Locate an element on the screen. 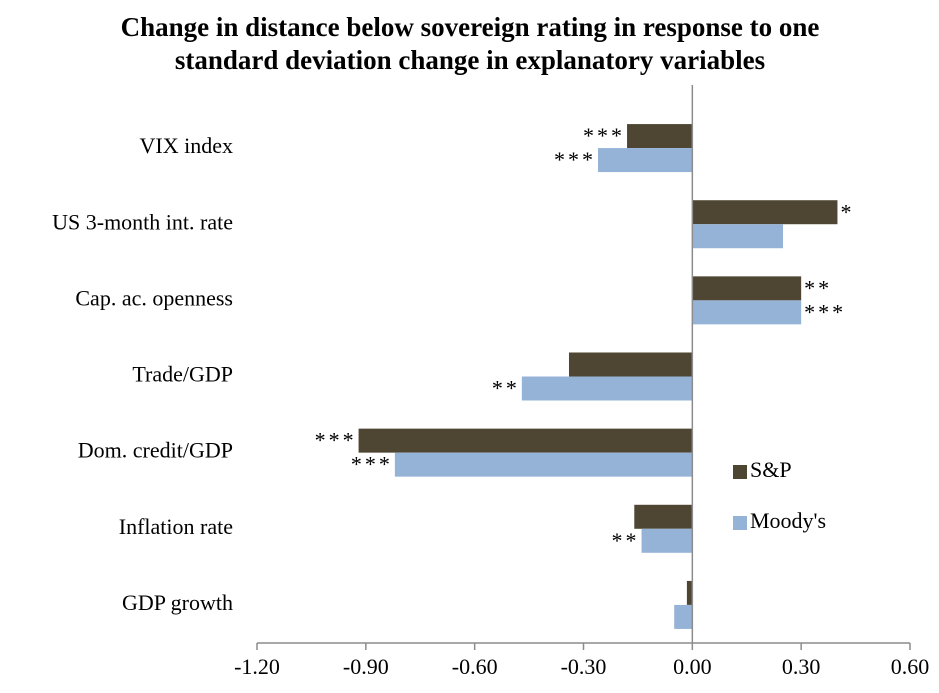 Image resolution: width=939 pixels, height=693 pixels. y-tick-label: Trade/GDP is located at coordinates (182, 374).